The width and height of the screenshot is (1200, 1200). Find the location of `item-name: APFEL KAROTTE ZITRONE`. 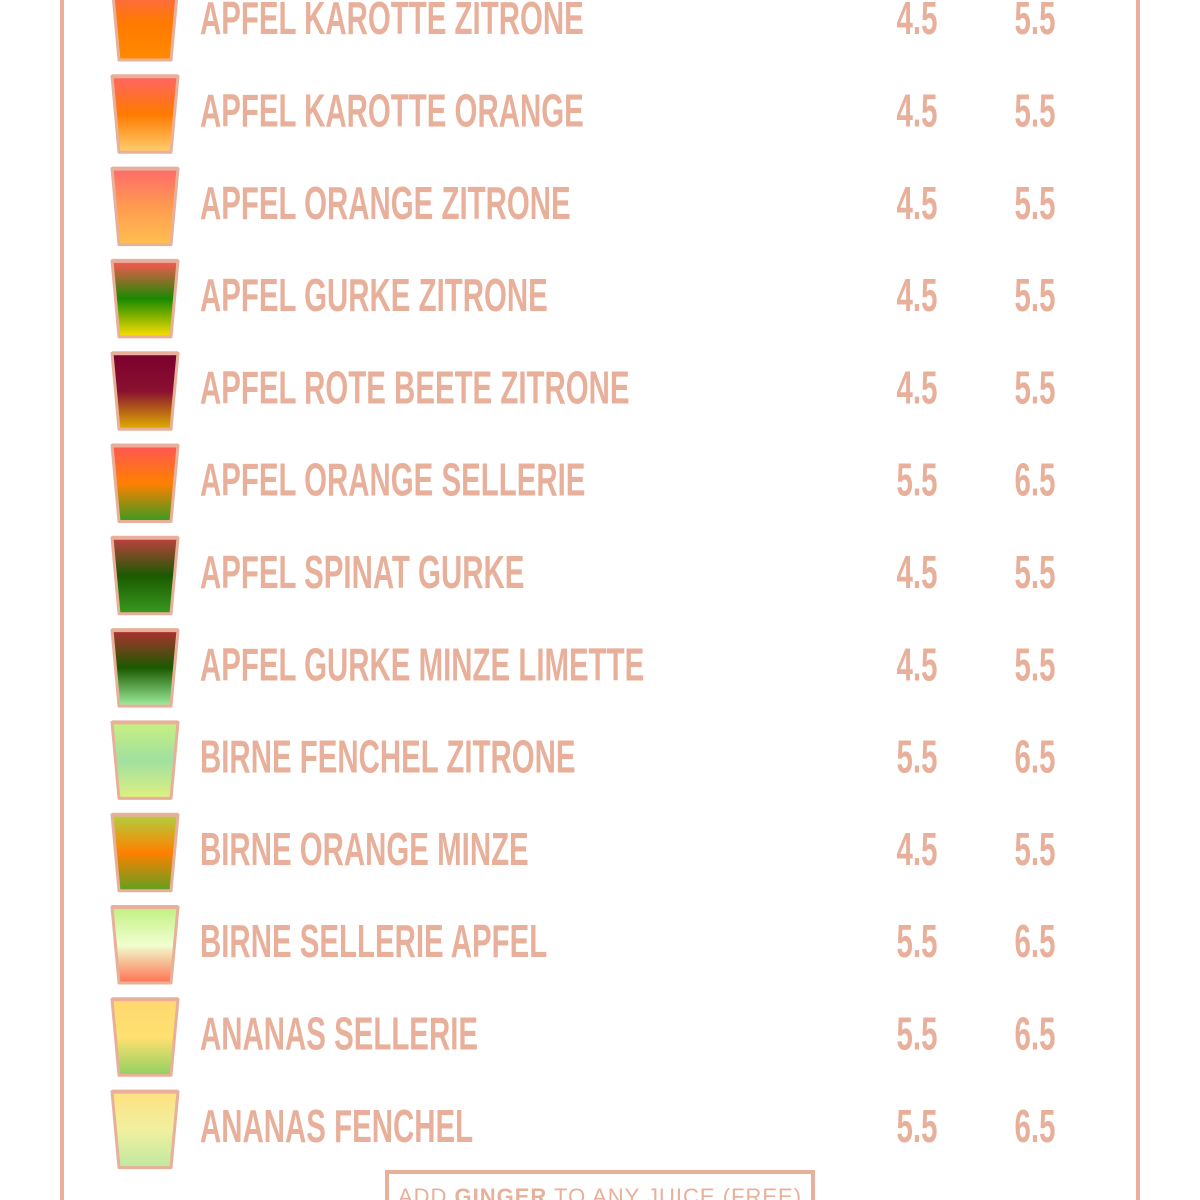

item-name: APFEL KAROTTE ZITRONE is located at coordinates (392, 22).